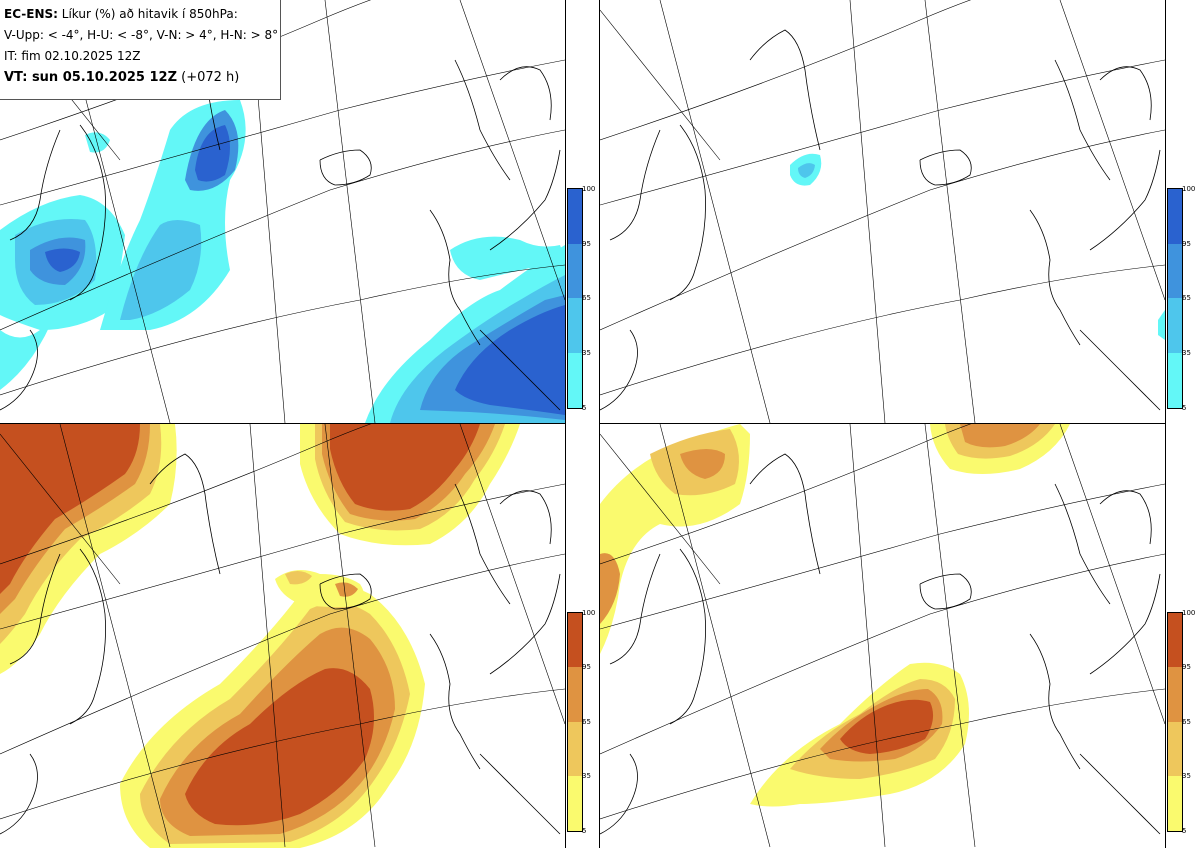  I want to click on panel-divider-horizontal, so click(283, 423).